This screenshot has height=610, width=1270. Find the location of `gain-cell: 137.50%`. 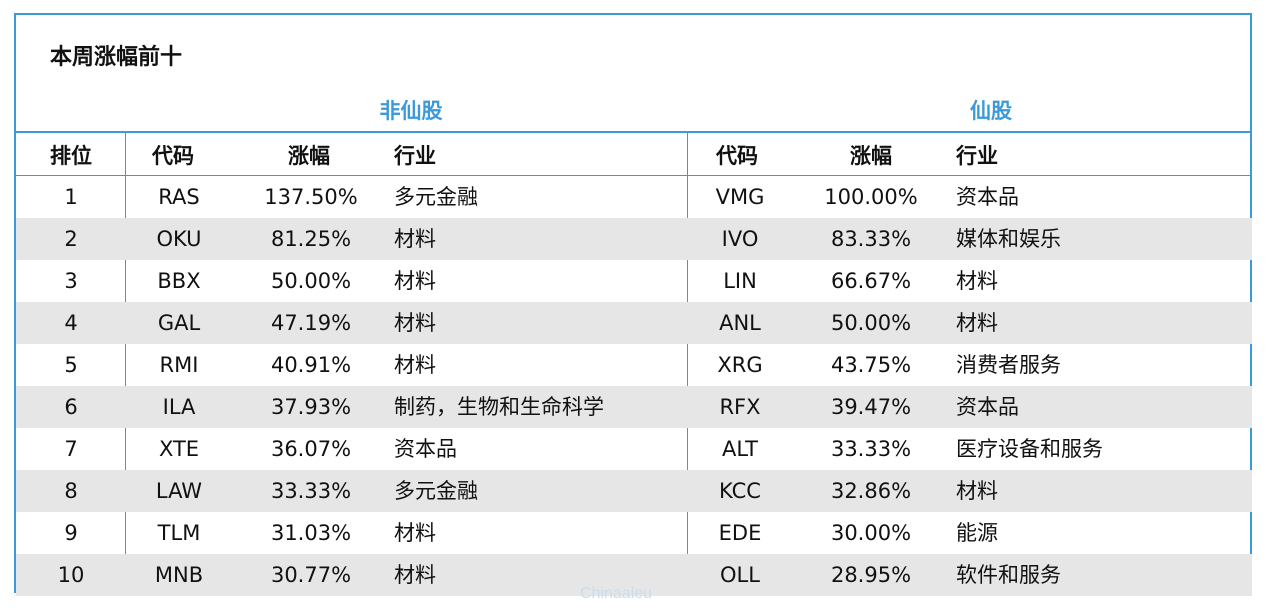

gain-cell: 137.50% is located at coordinates (311, 197).